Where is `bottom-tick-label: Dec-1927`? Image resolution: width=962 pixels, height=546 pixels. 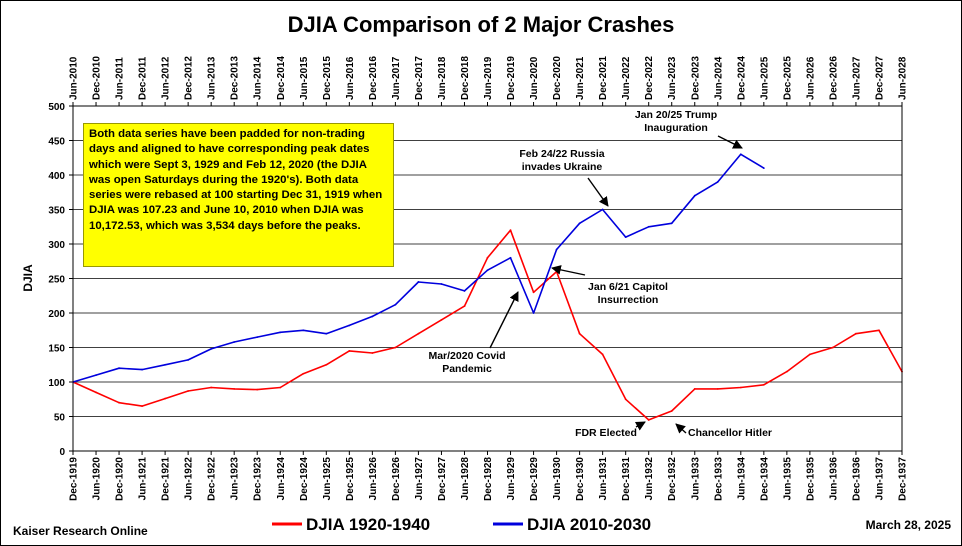
bottom-tick-label: Dec-1927 is located at coordinates (442, 479).